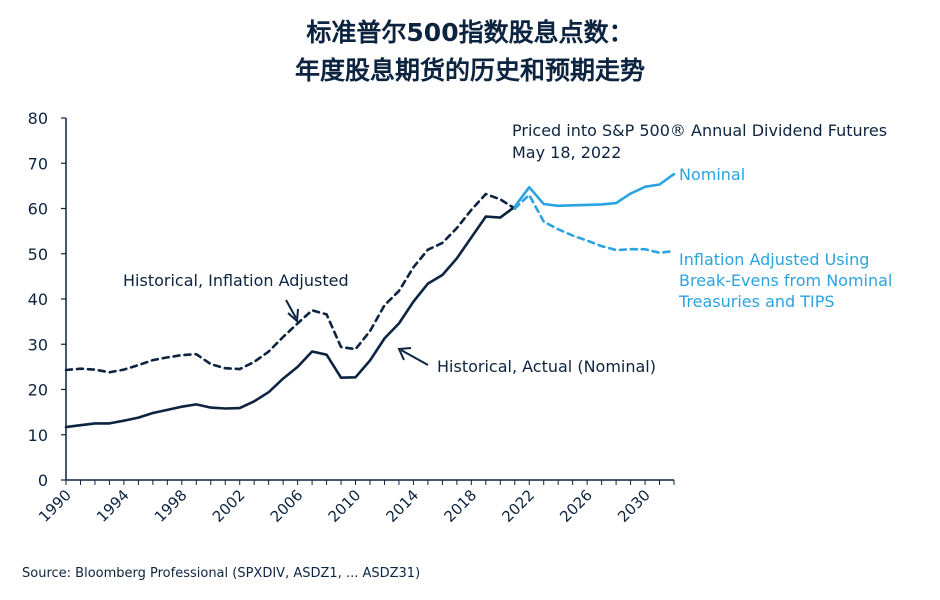 This screenshot has width=940, height=600. What do you see at coordinates (785, 280) in the screenshot?
I see `label-inflation-adjusted-line-2: Break-Evens from Nominal` at bounding box center [785, 280].